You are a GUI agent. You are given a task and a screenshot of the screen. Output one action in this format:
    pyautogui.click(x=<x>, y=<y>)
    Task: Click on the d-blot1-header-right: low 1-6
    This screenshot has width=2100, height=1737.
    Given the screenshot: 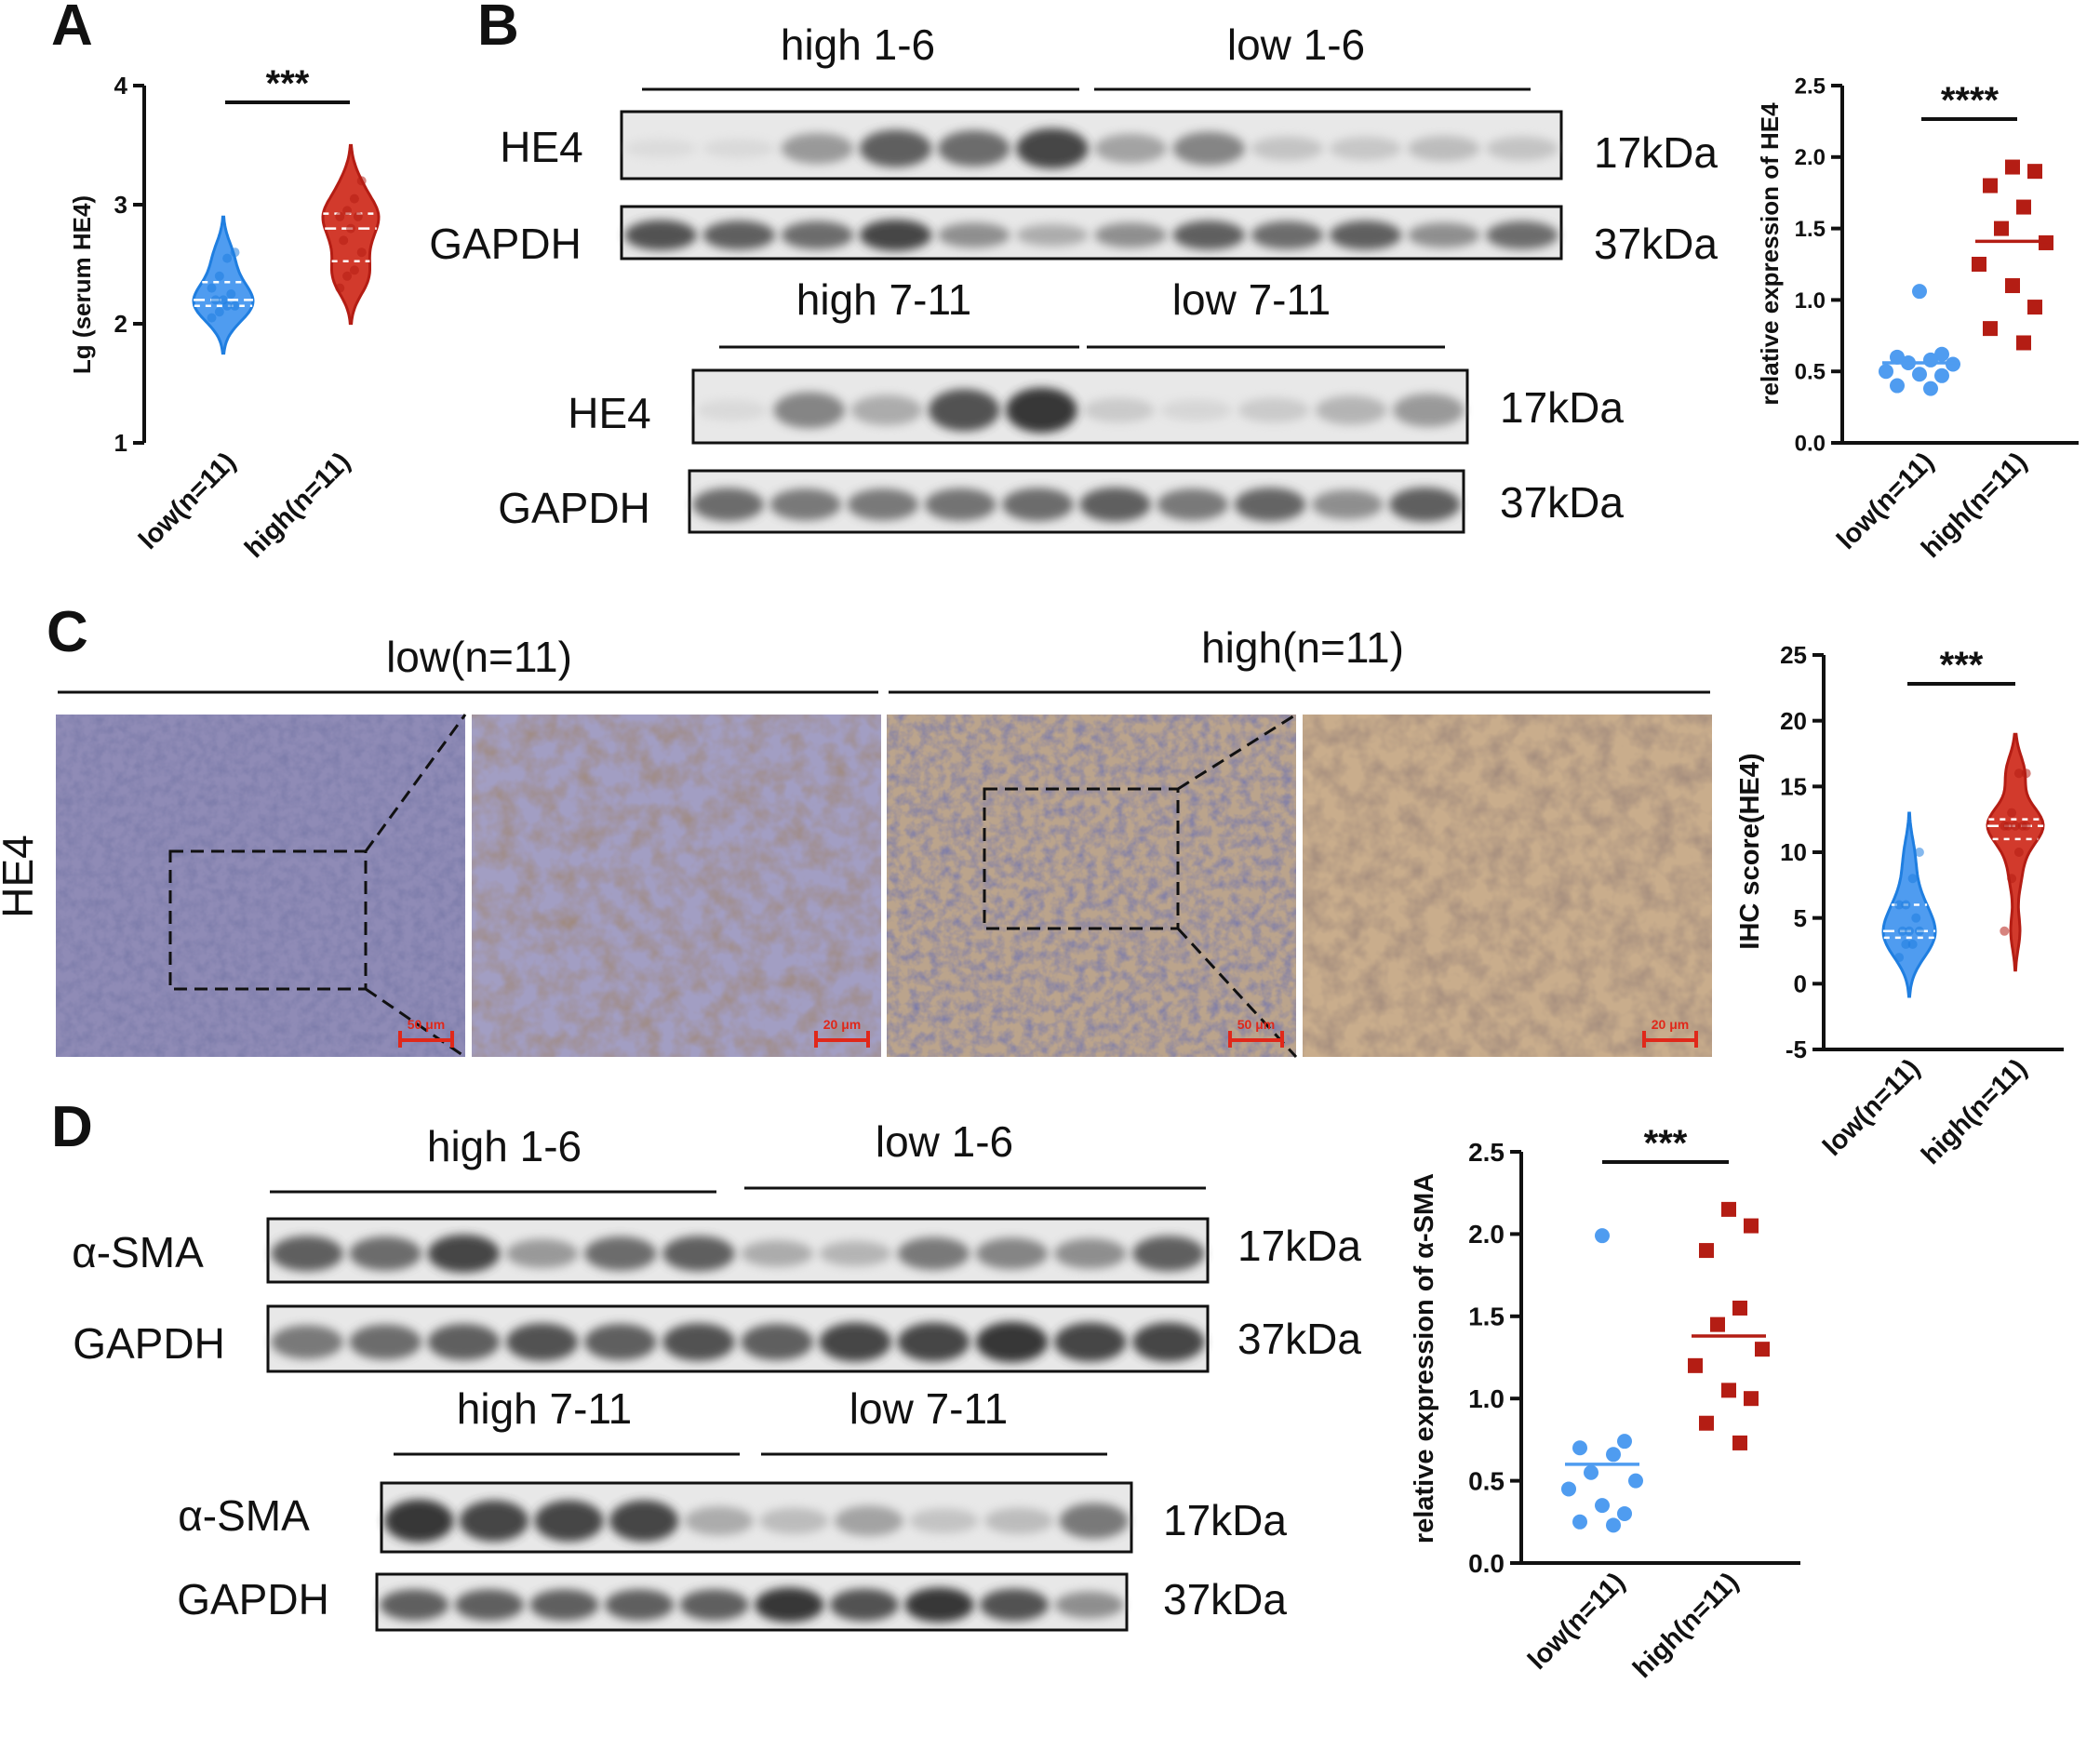 What is the action you would take?
    pyautogui.click(x=944, y=1141)
    